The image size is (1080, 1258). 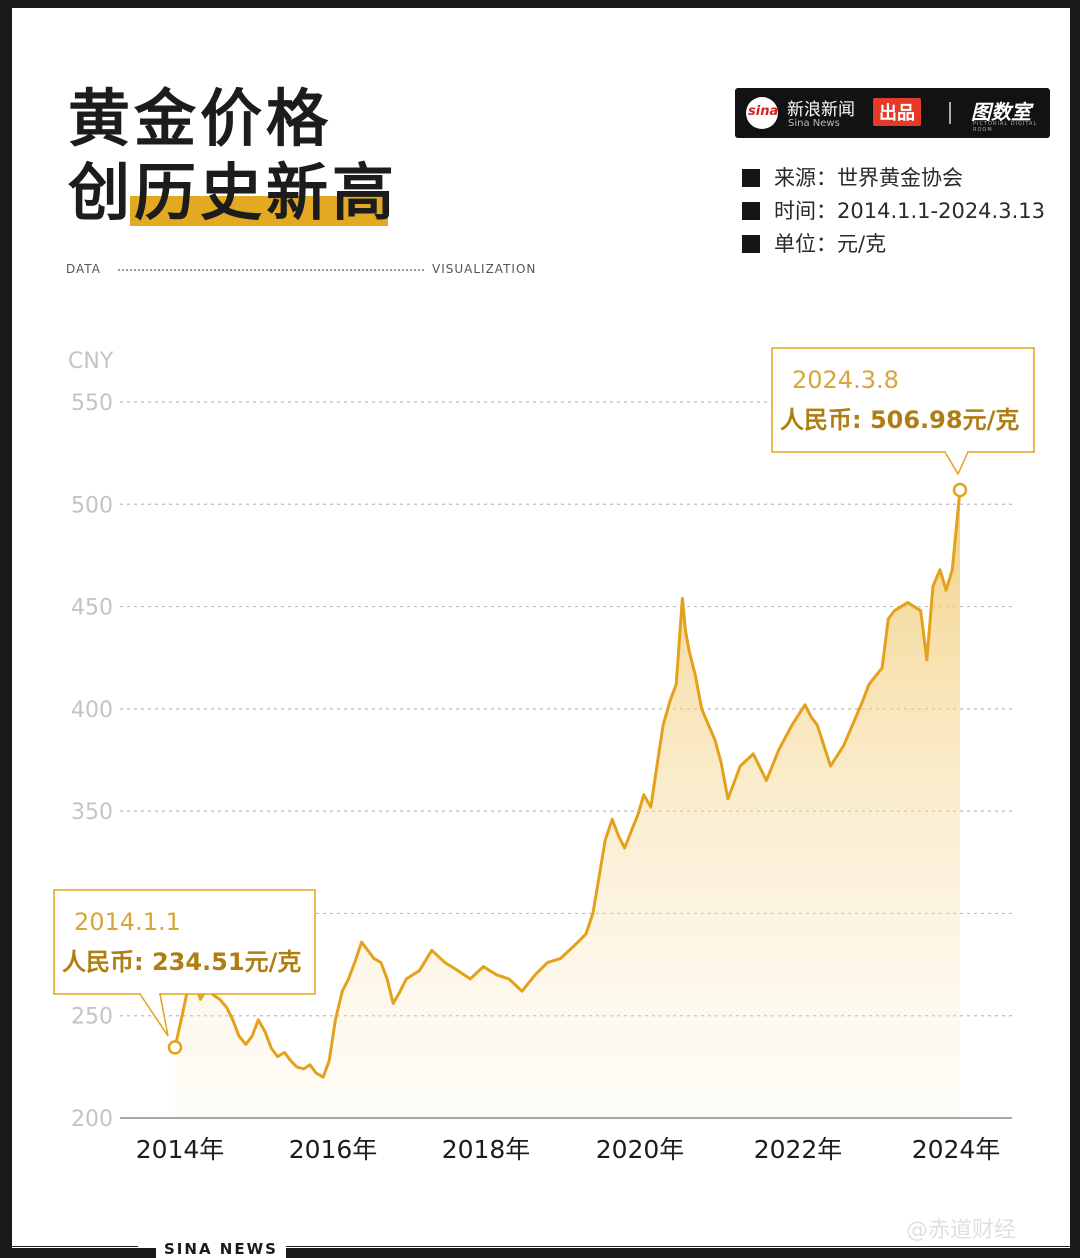 I want to click on y-tick-label: 200, so click(x=92, y=1119).